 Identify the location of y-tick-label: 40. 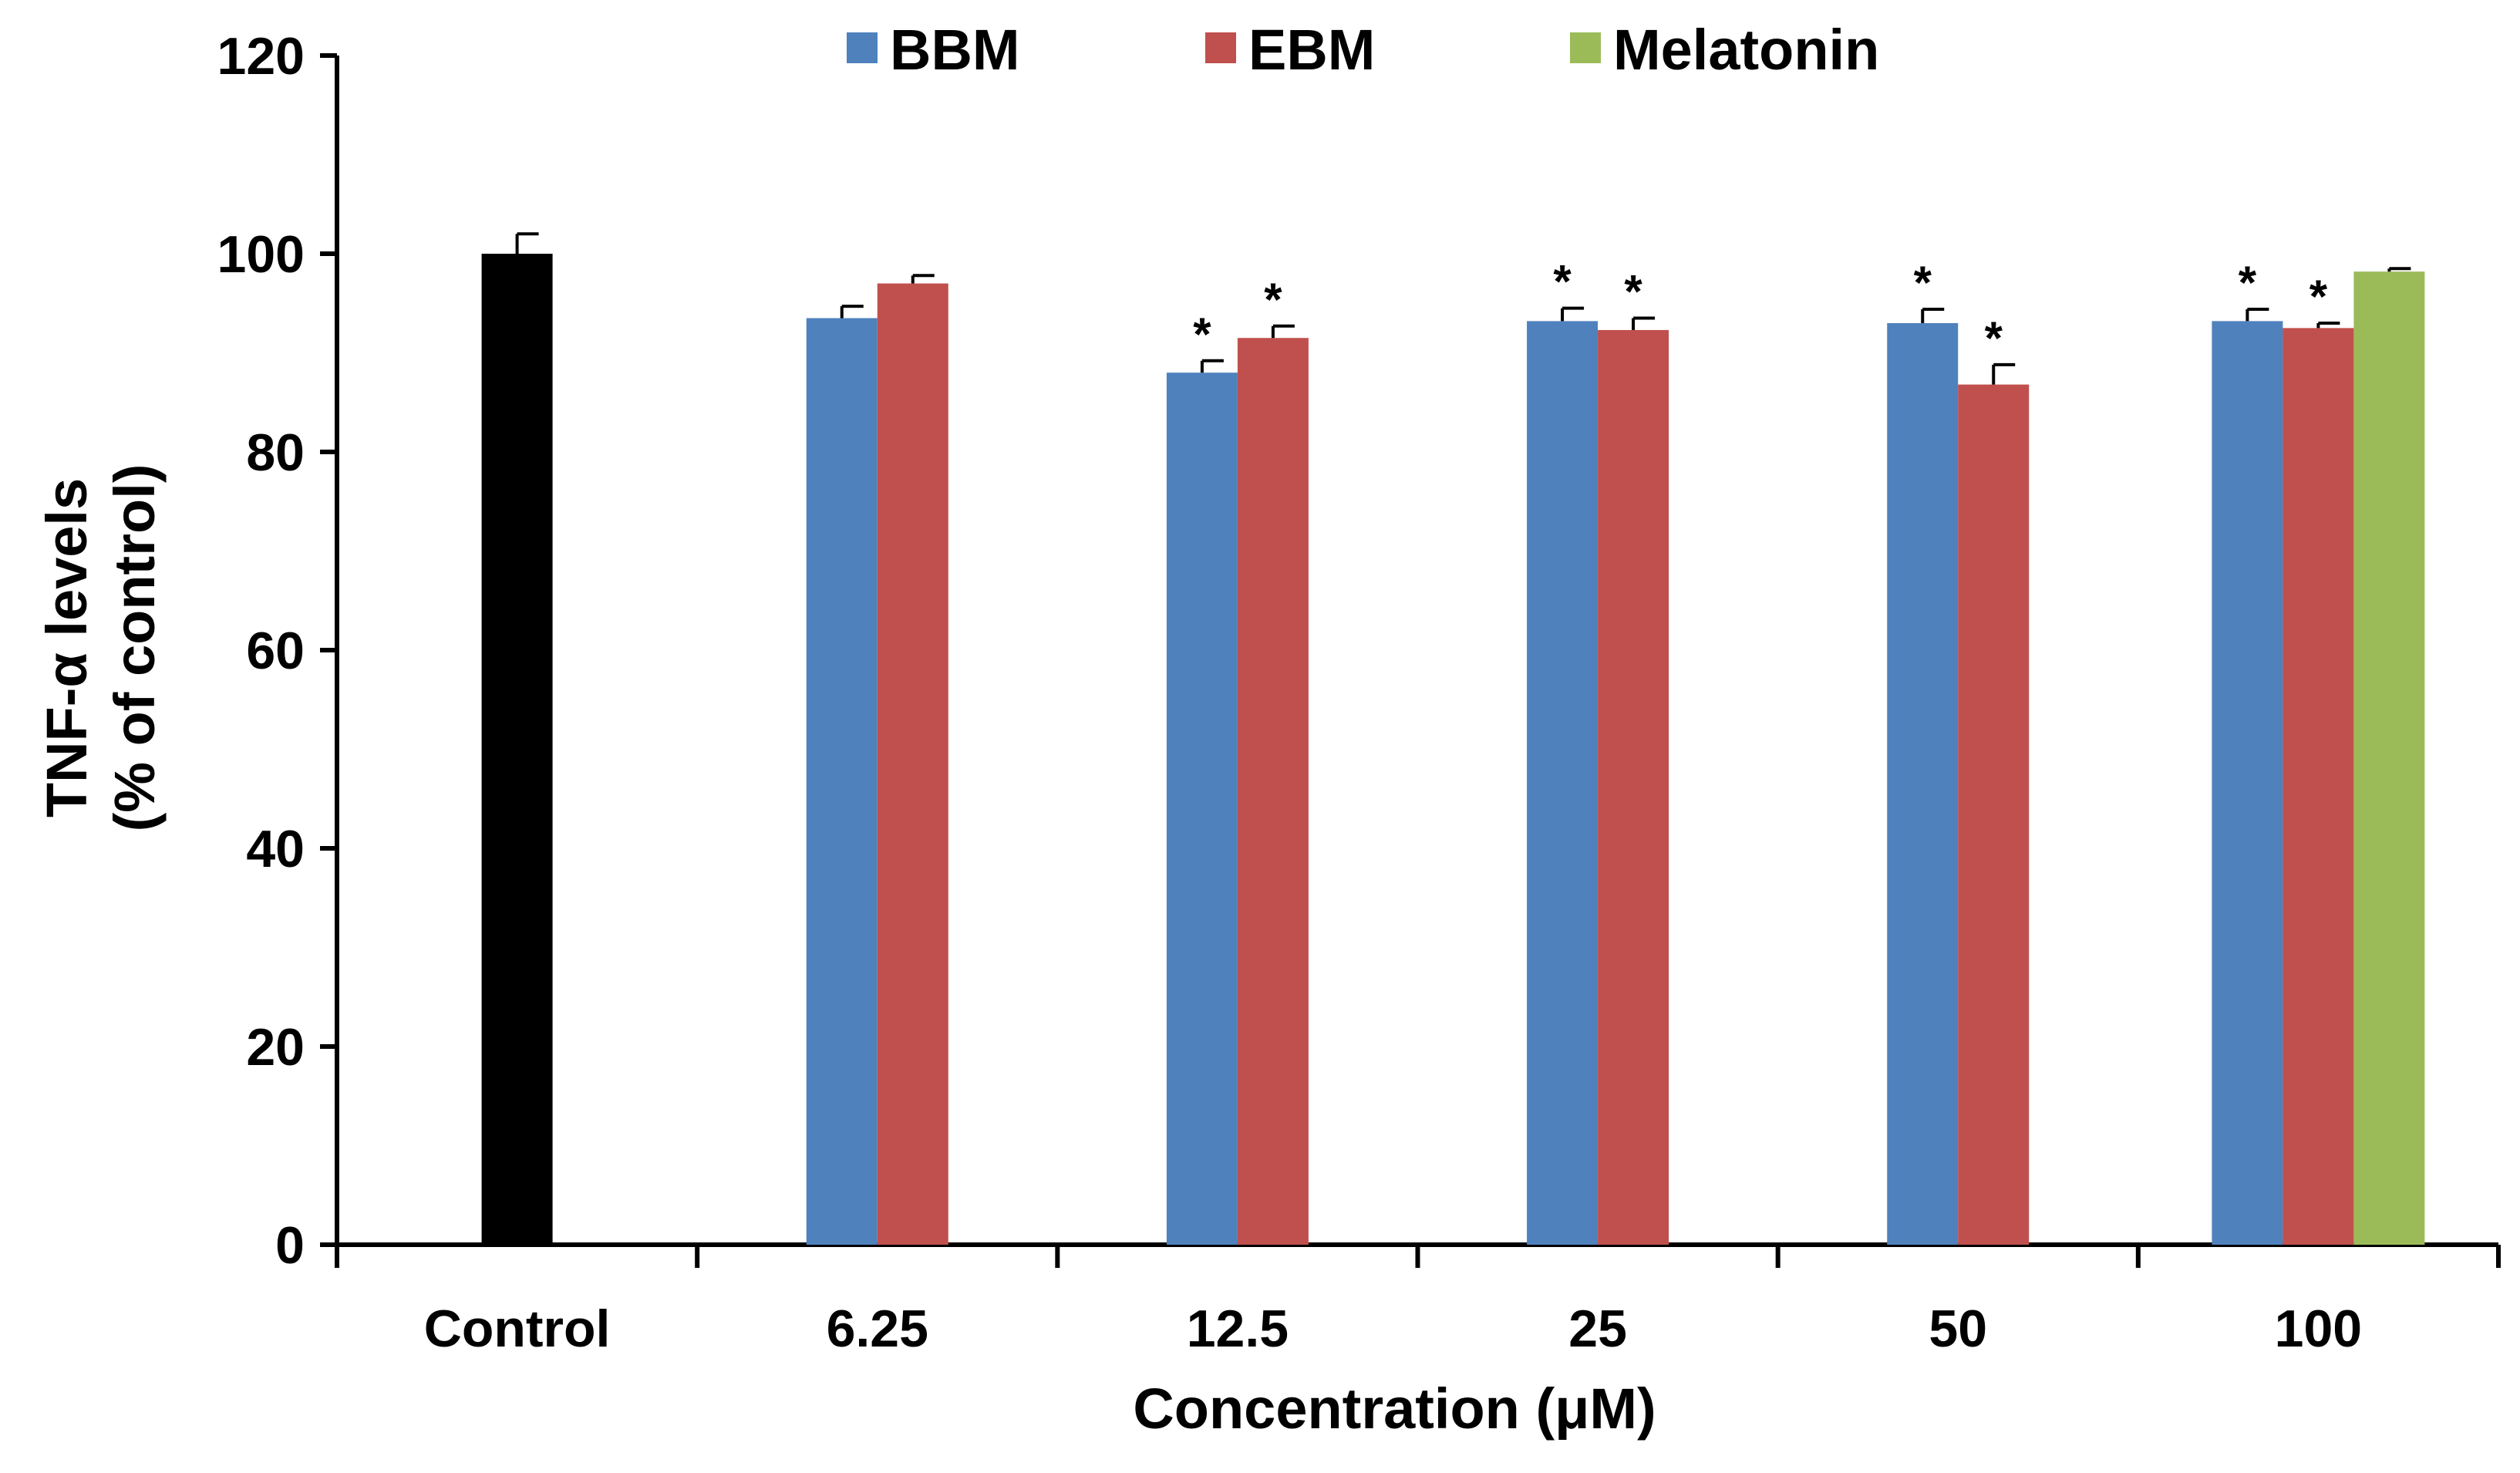
(275, 849).